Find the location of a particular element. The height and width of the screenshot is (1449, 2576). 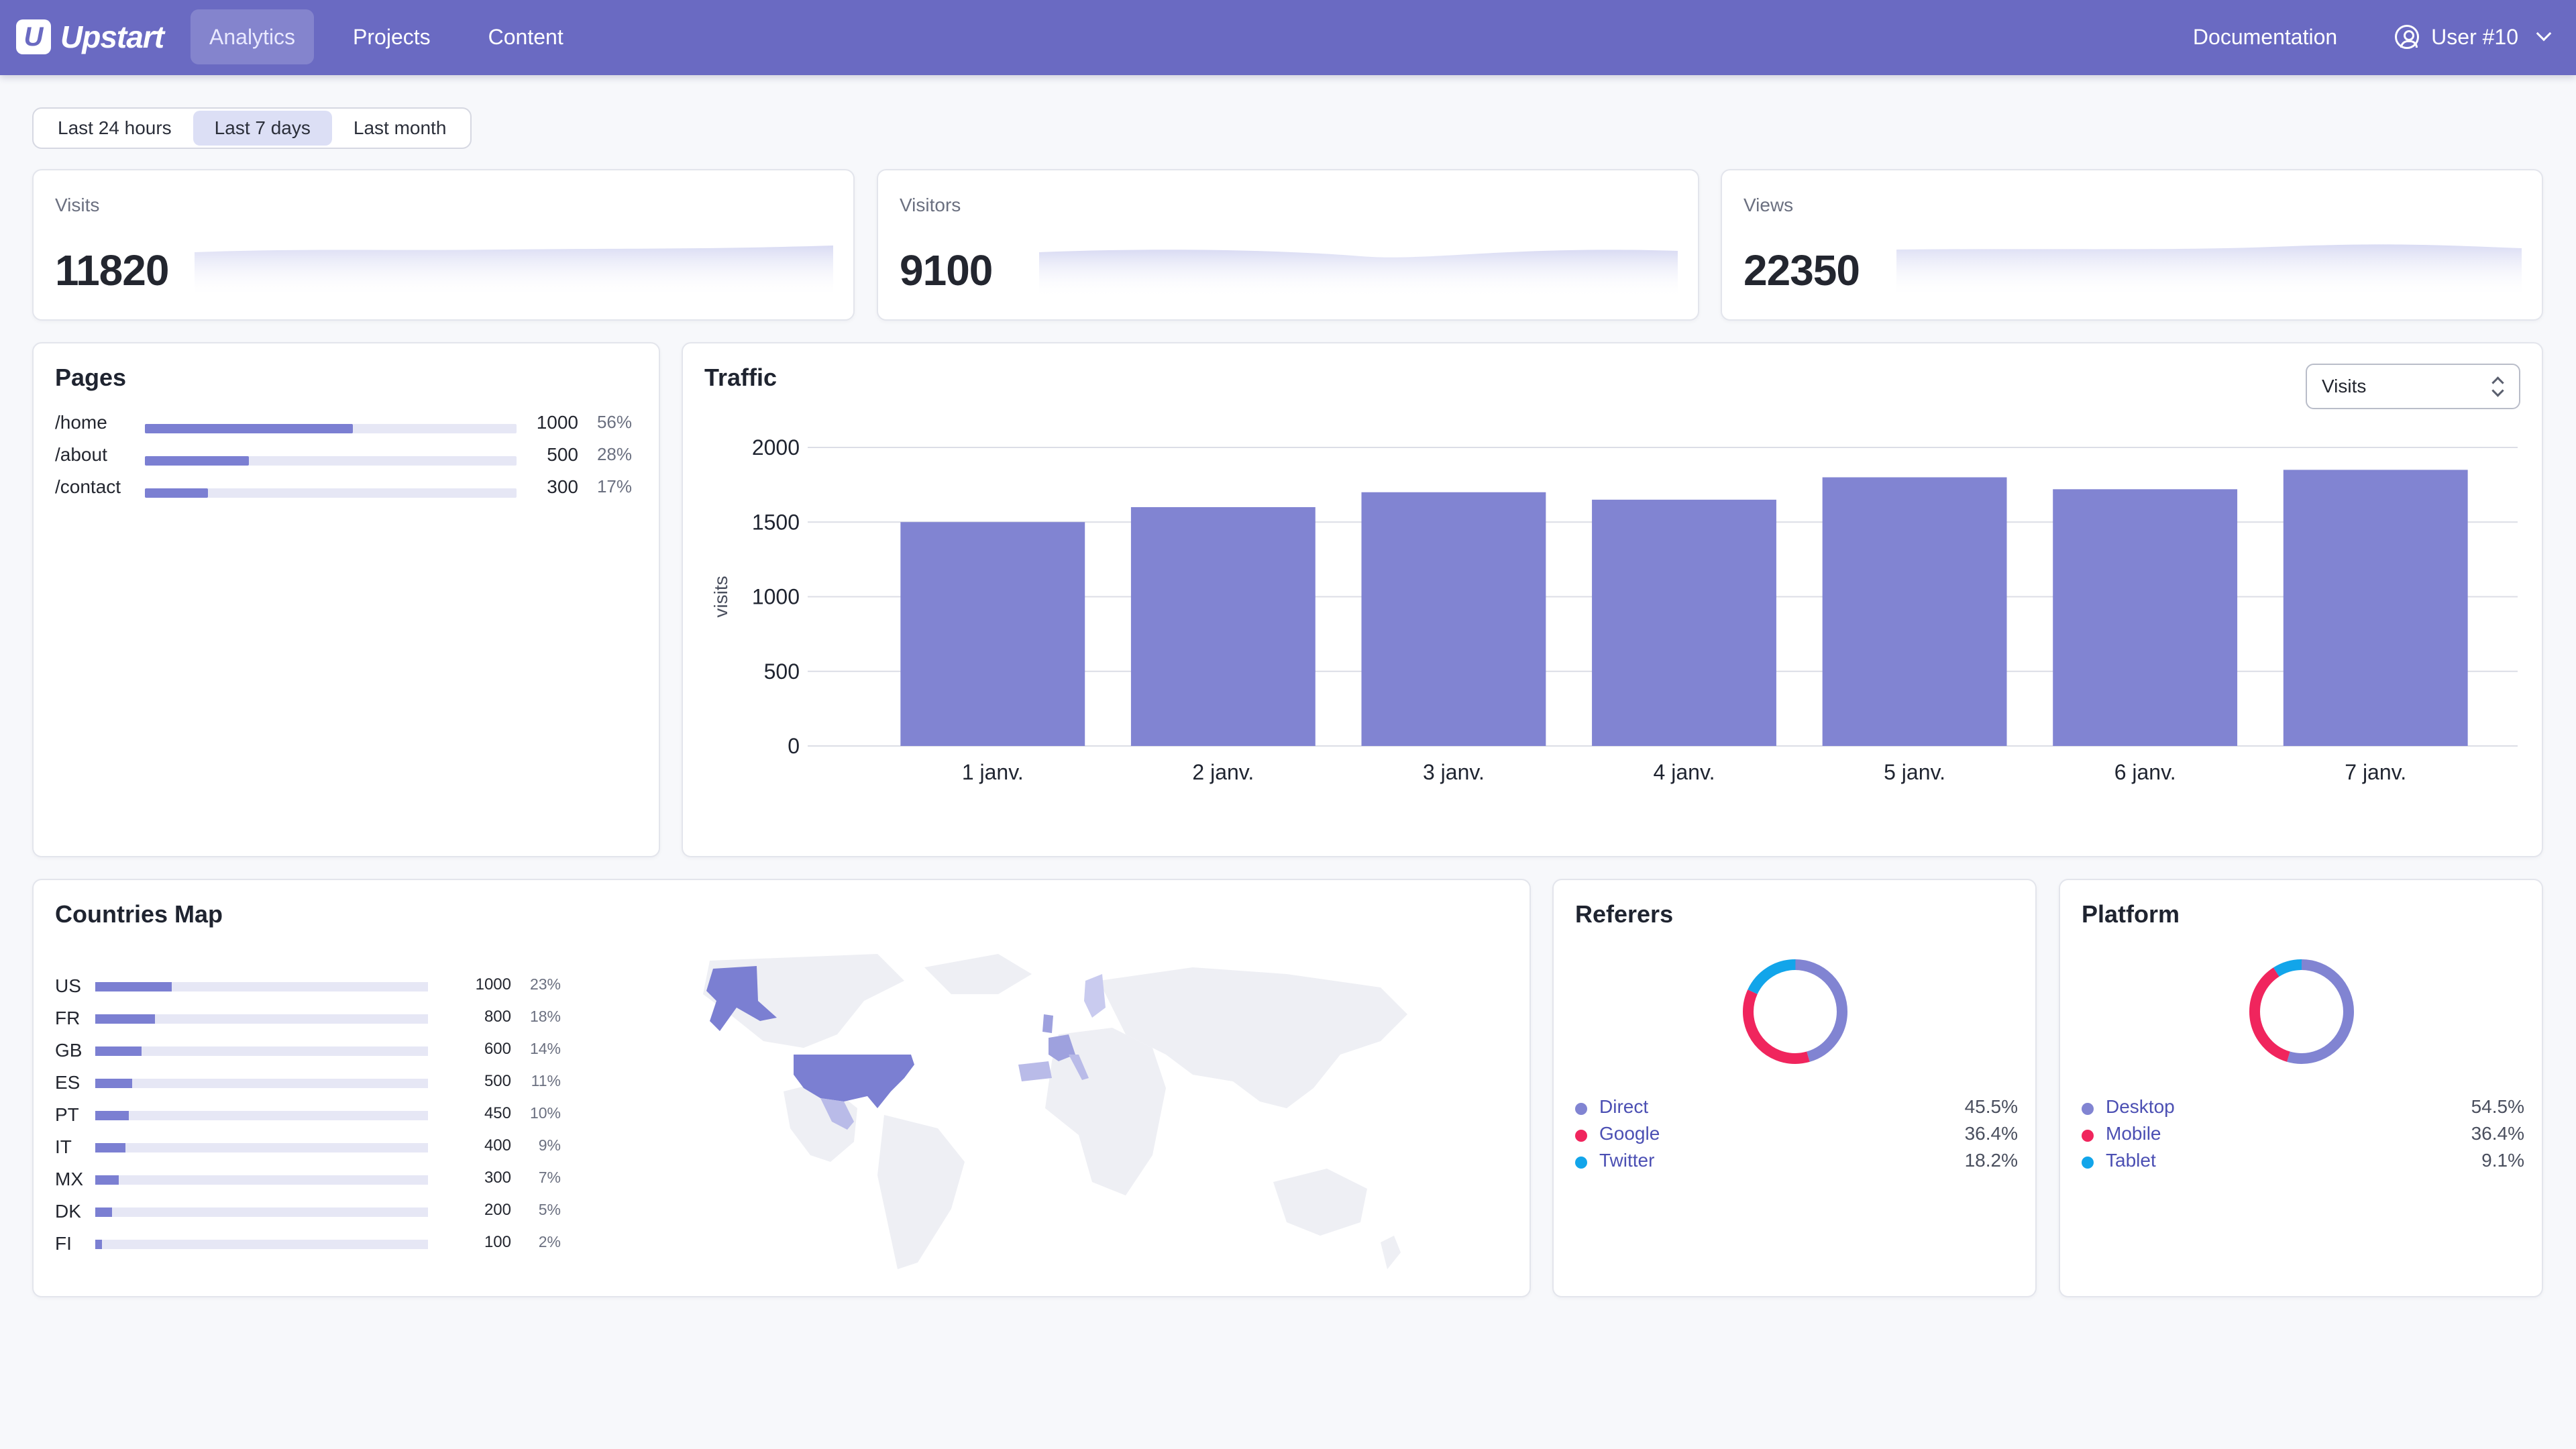

card-title: Pages is located at coordinates (91, 377).